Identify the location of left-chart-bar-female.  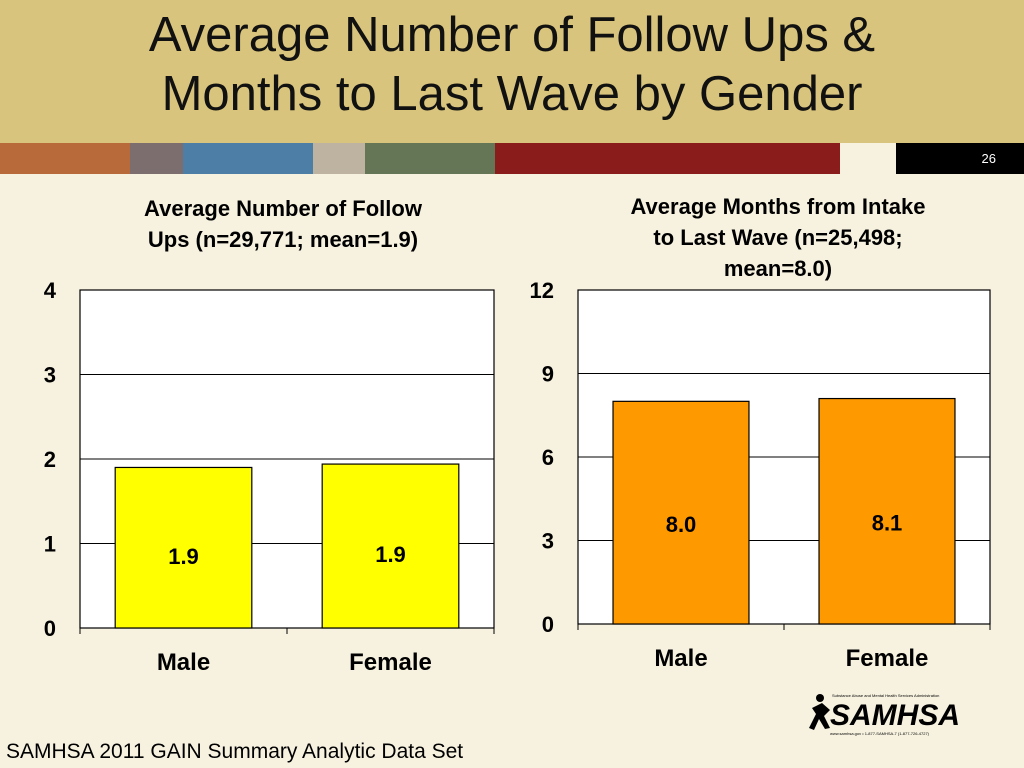
(390, 546).